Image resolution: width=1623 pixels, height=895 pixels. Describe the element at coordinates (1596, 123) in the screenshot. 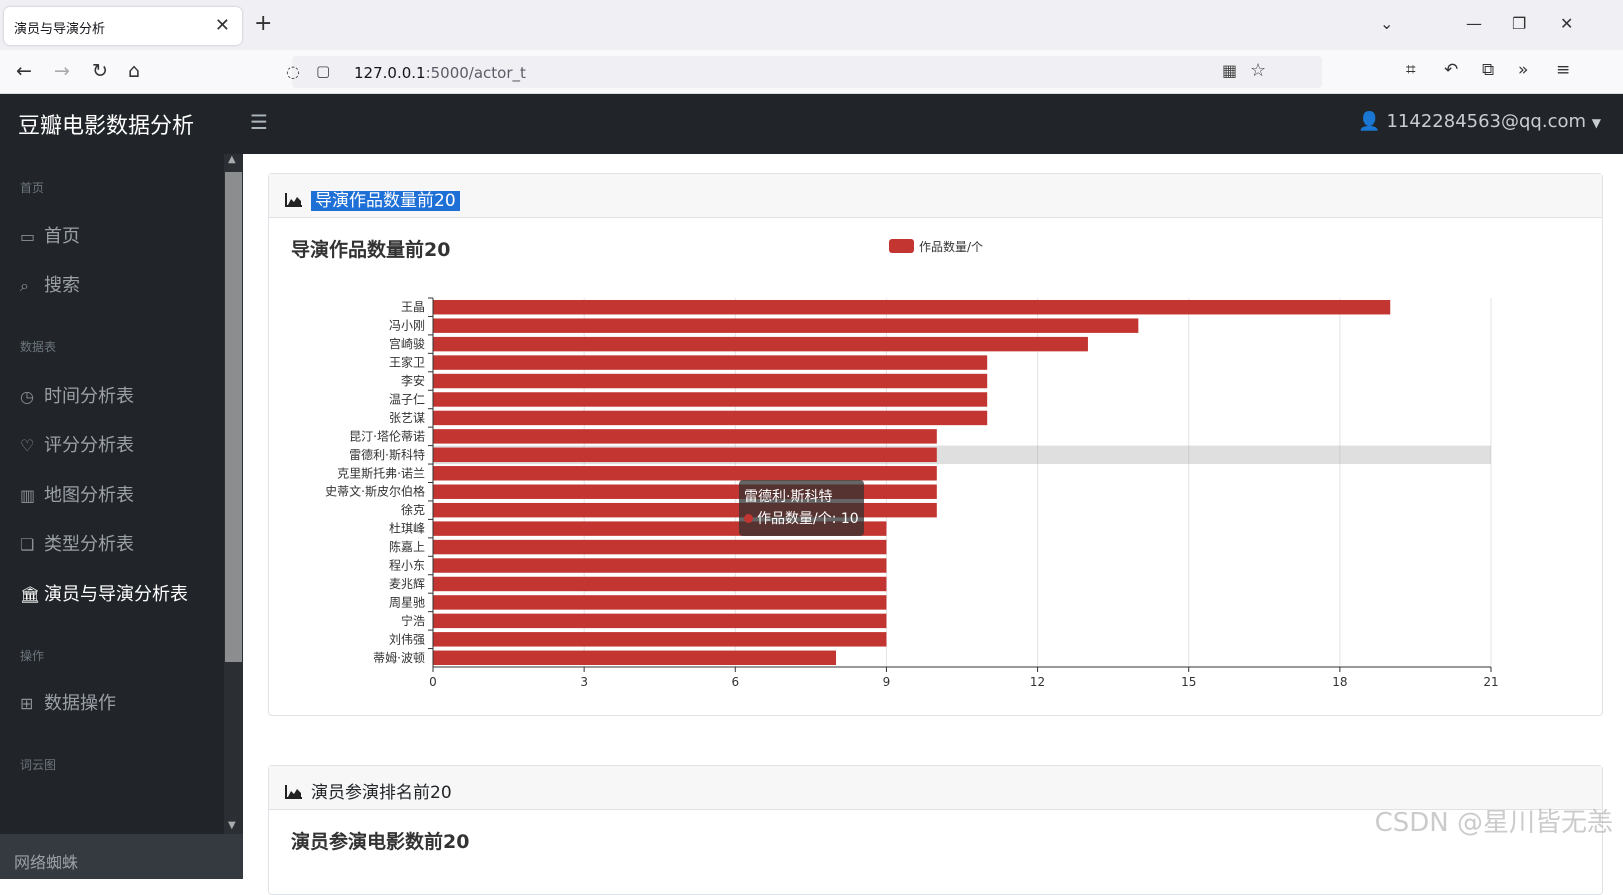

I see `caret-down-icon: ▼` at that location.